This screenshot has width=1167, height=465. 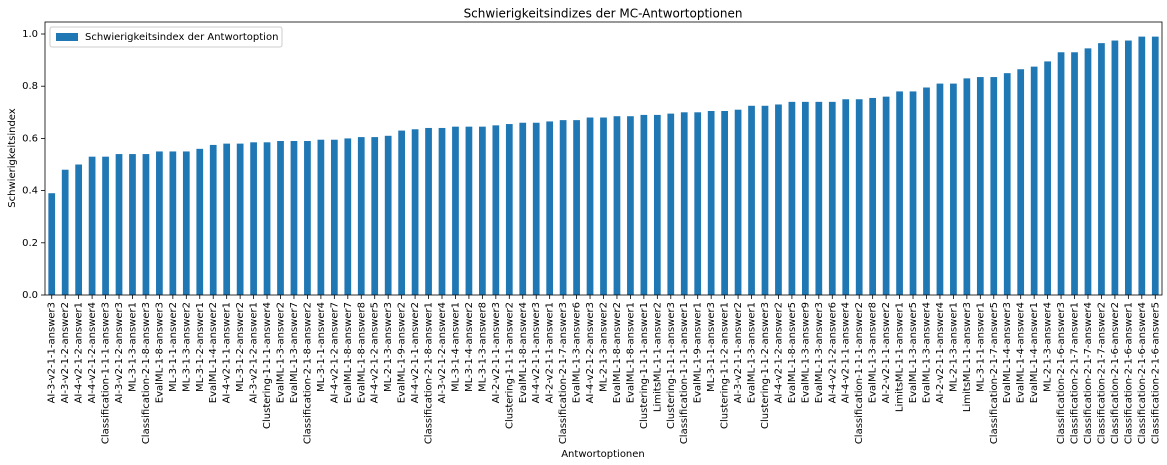 I want to click on x-tick-label: EvalML-1-3-answer9, so click(x=805, y=352).